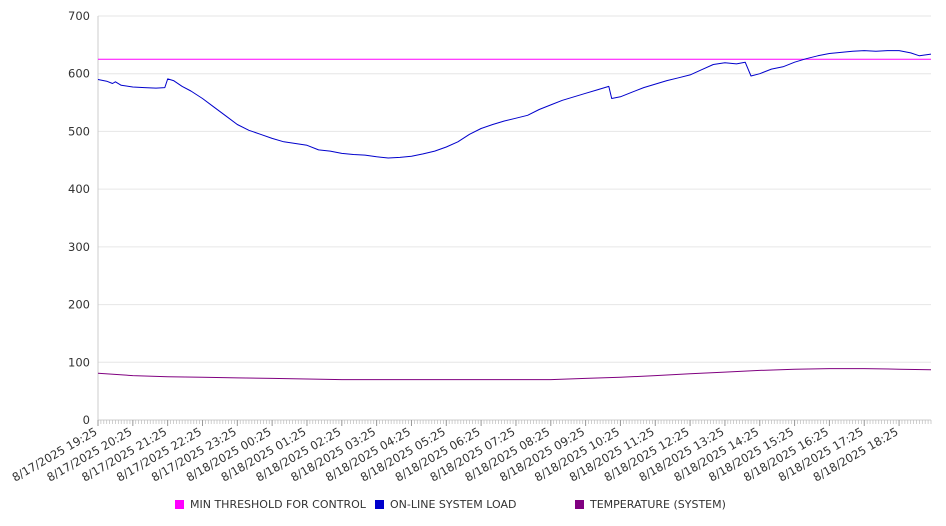 The height and width of the screenshot is (526, 946). I want to click on legend-item-3: TEMPERATURE (SYSTEM), so click(650, 504).